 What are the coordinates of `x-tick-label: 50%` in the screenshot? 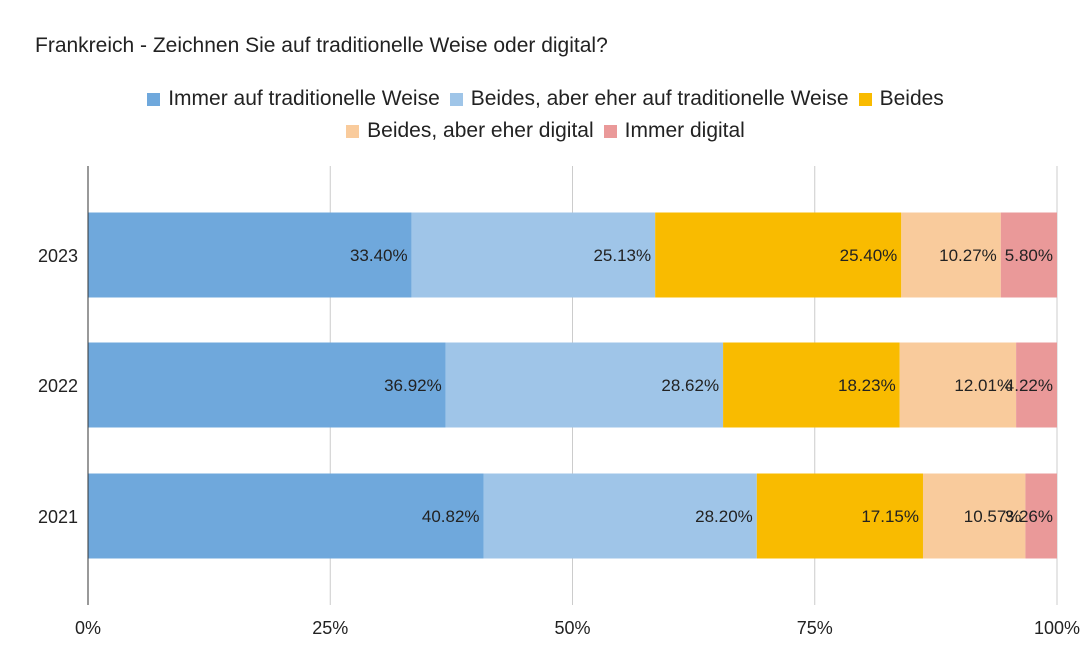 It's located at (572, 628).